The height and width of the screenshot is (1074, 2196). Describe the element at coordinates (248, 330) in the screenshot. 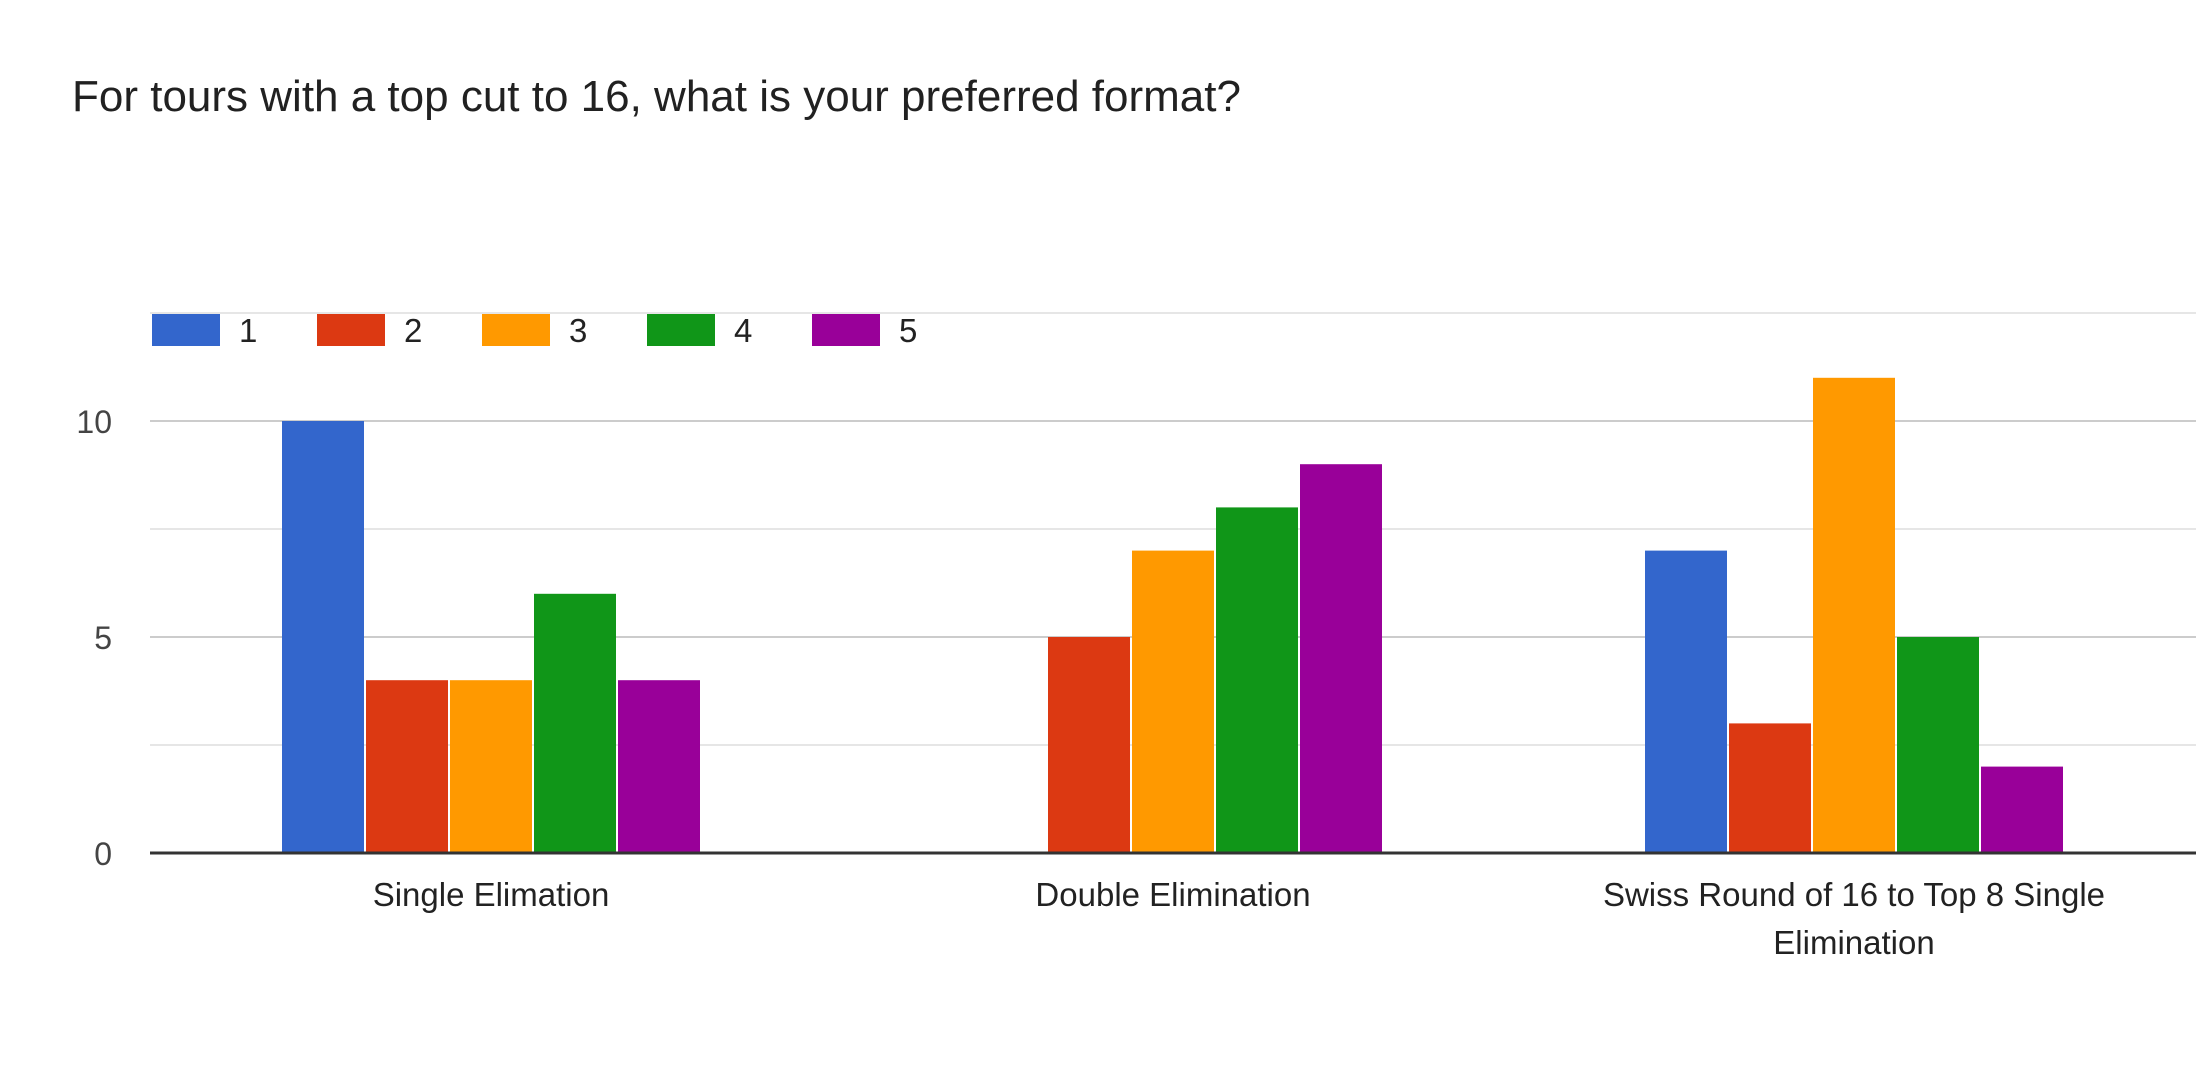

I see `legend-label-1: 1` at that location.